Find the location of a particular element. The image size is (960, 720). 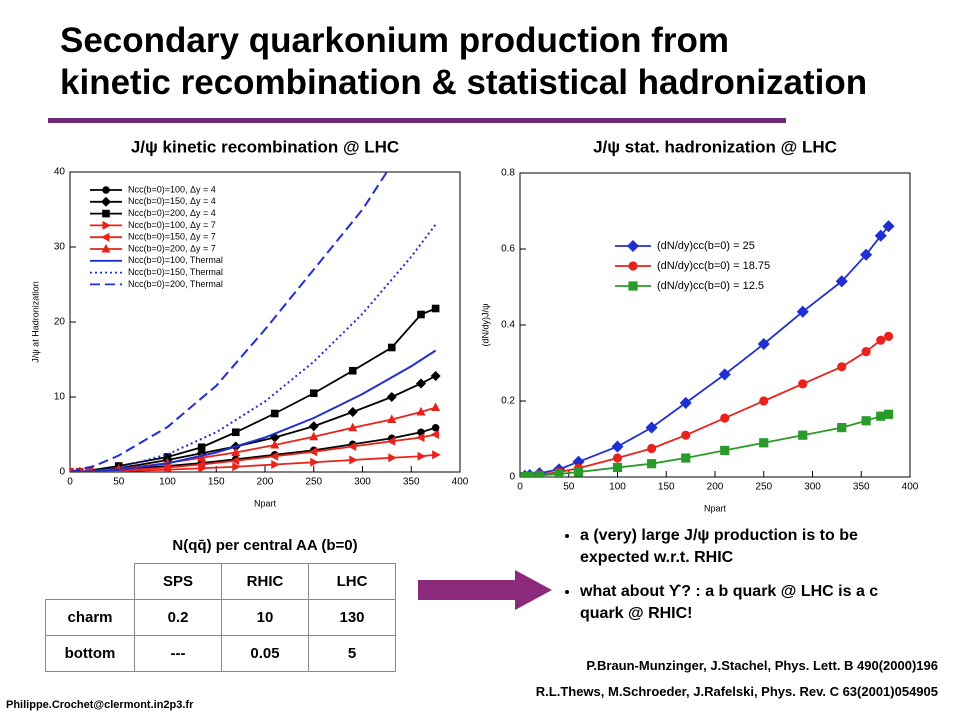

cell: --- is located at coordinates (178, 653).